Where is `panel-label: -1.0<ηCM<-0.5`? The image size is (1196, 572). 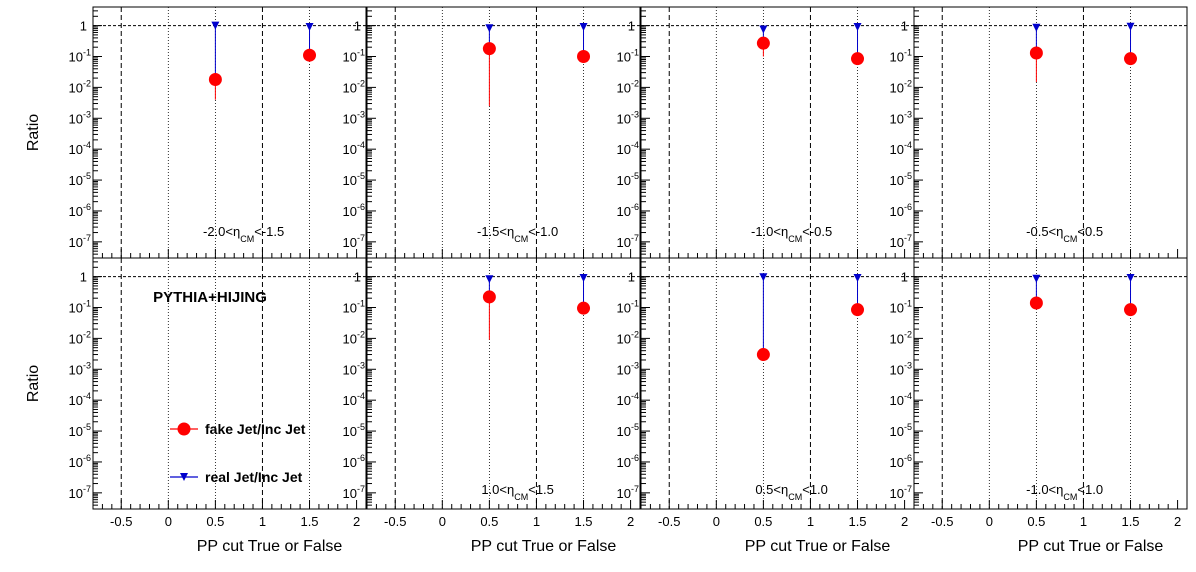 panel-label: -1.0<ηCM<-0.5 is located at coordinates (791, 234).